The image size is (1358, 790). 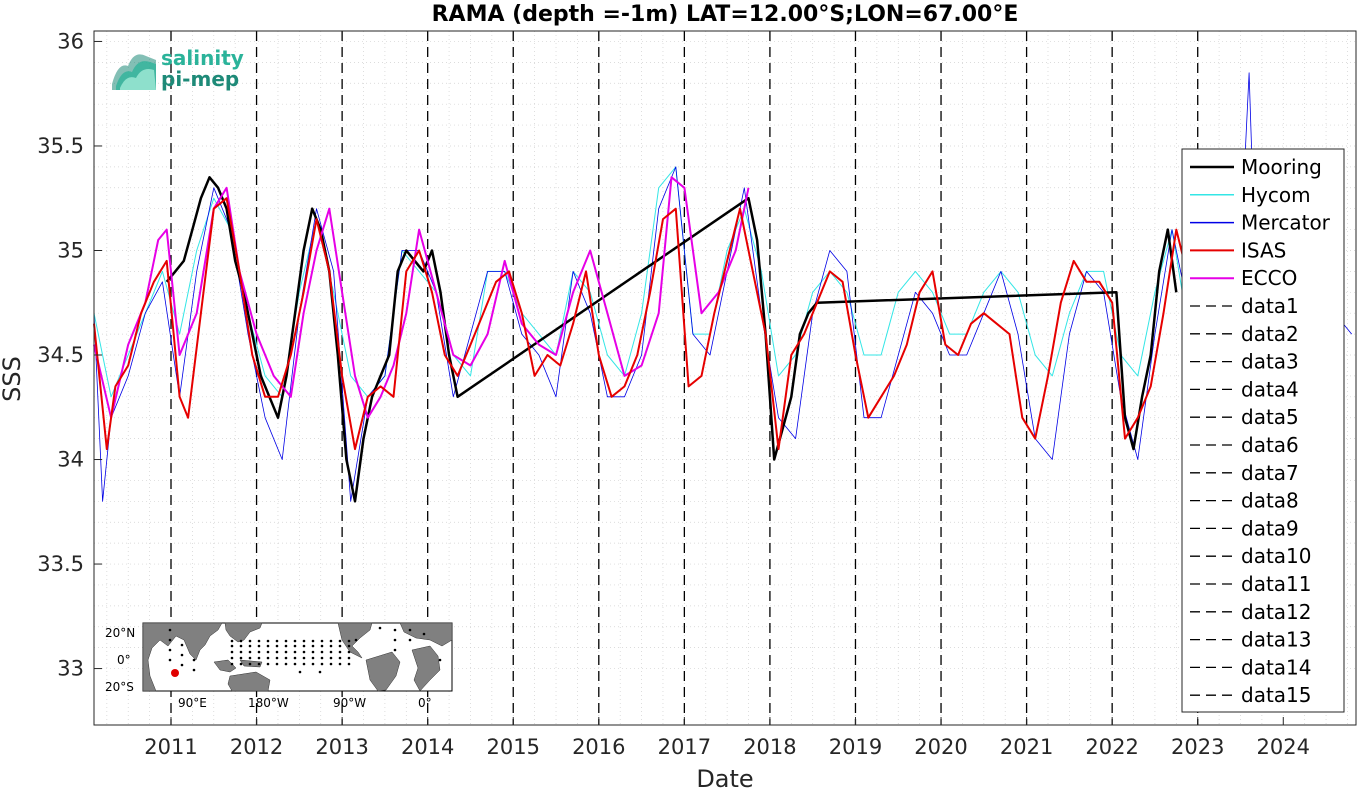 I want to click on salinity-pi-mep-logo: salinity pi-mep, so click(x=178, y=68).